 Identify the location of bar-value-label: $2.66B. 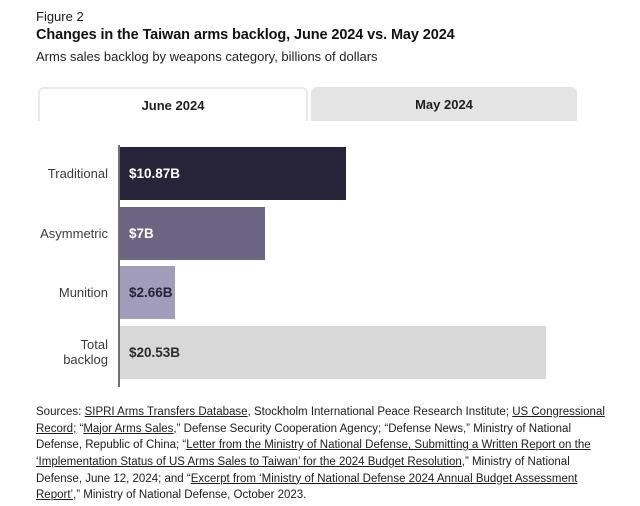
(151, 292).